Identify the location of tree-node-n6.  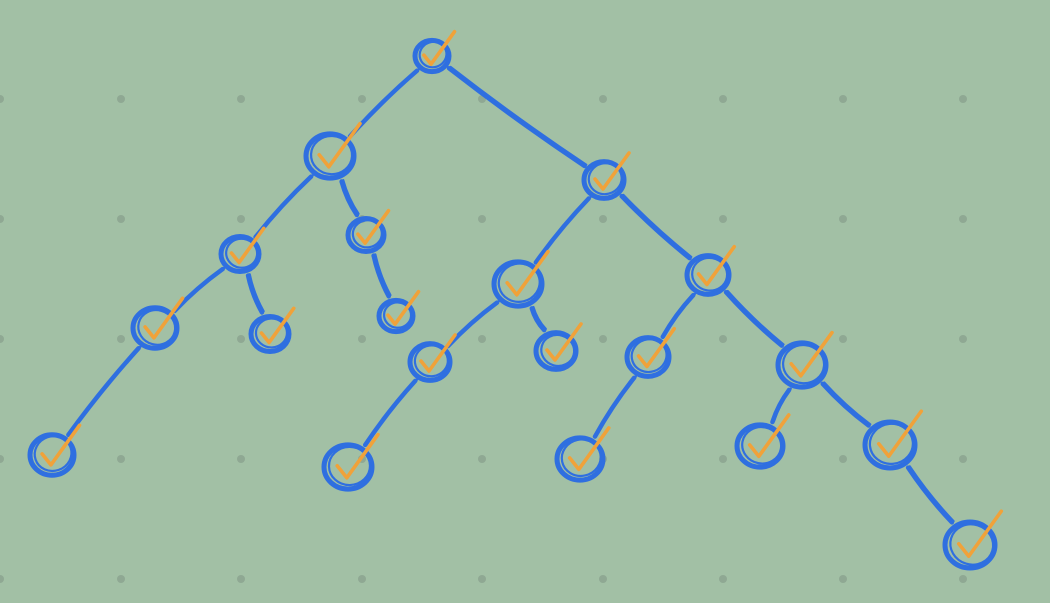
(272, 330).